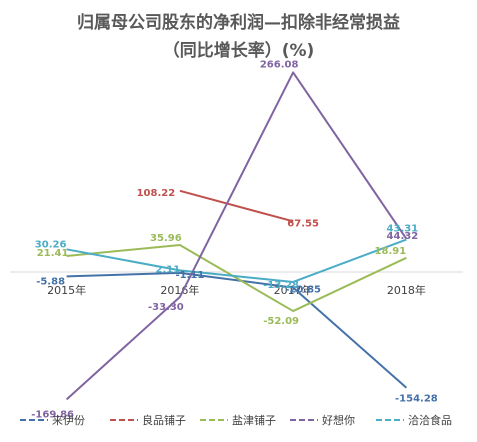 The image size is (477, 442). What do you see at coordinates (51, 244) in the screenshot?
I see `data-label: 30.26` at bounding box center [51, 244].